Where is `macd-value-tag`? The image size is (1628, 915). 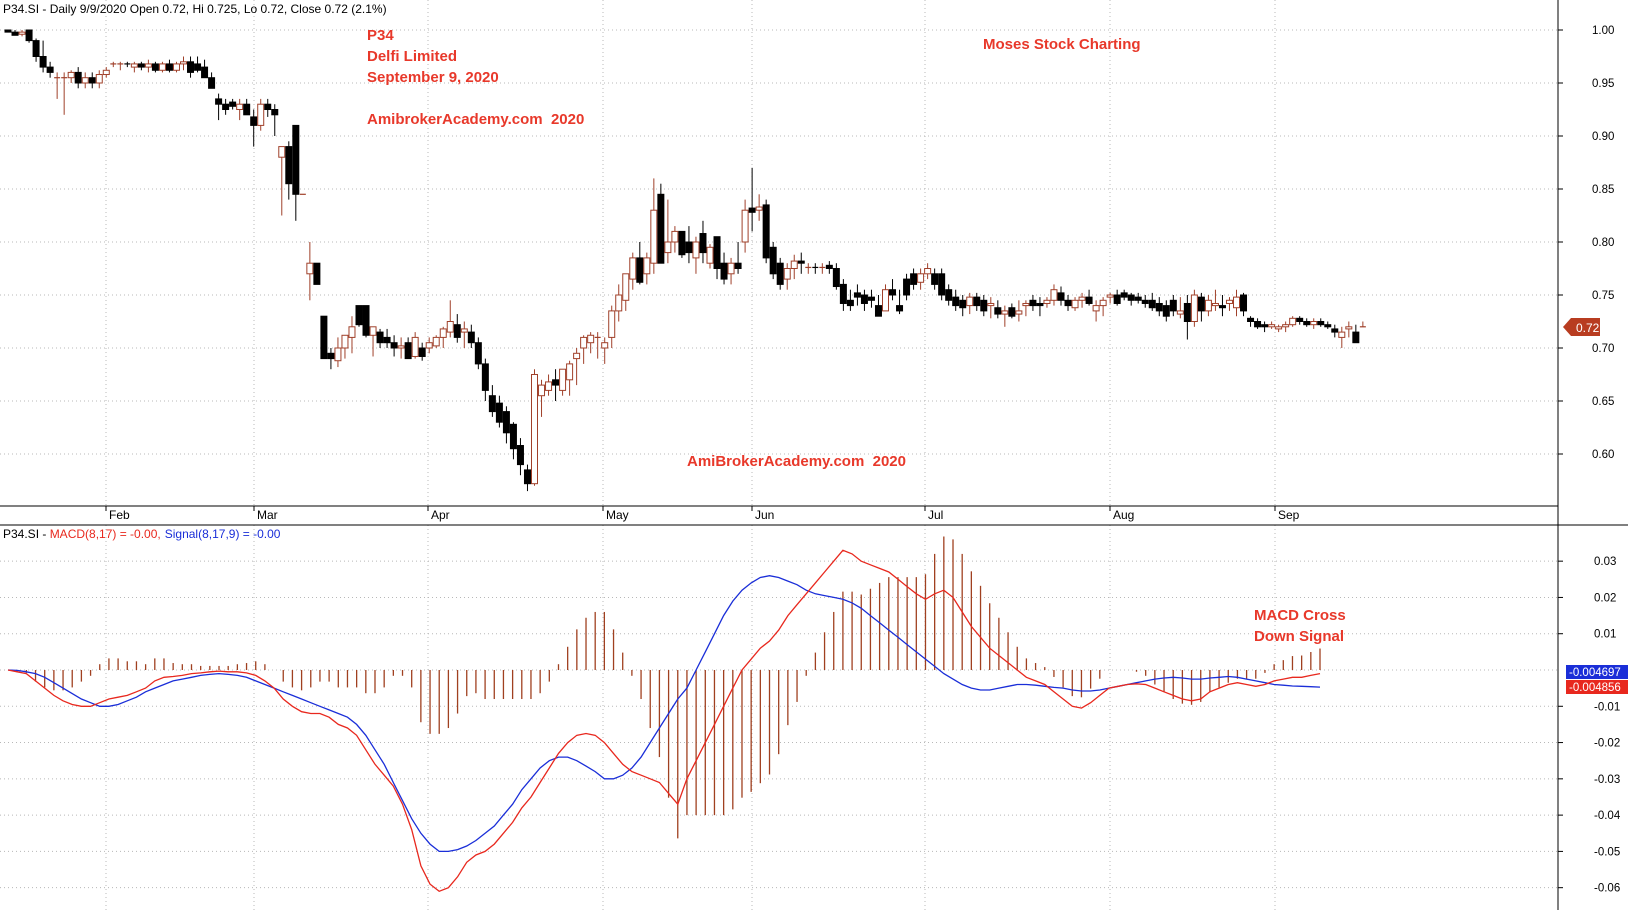
macd-value-tag is located at coordinates (1597, 687).